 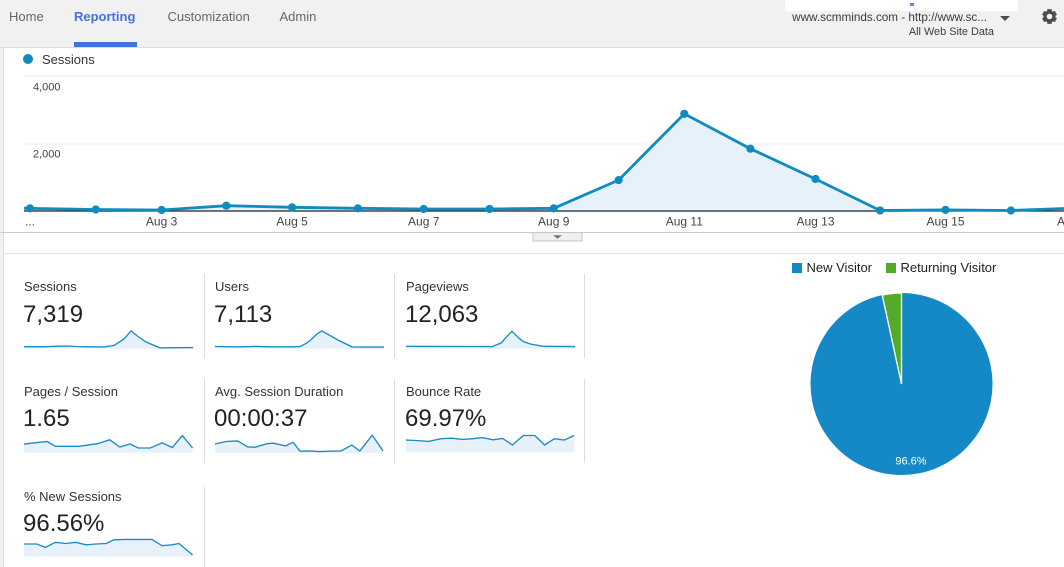 I want to click on svg-text: Aug 7, so click(x=424, y=222).